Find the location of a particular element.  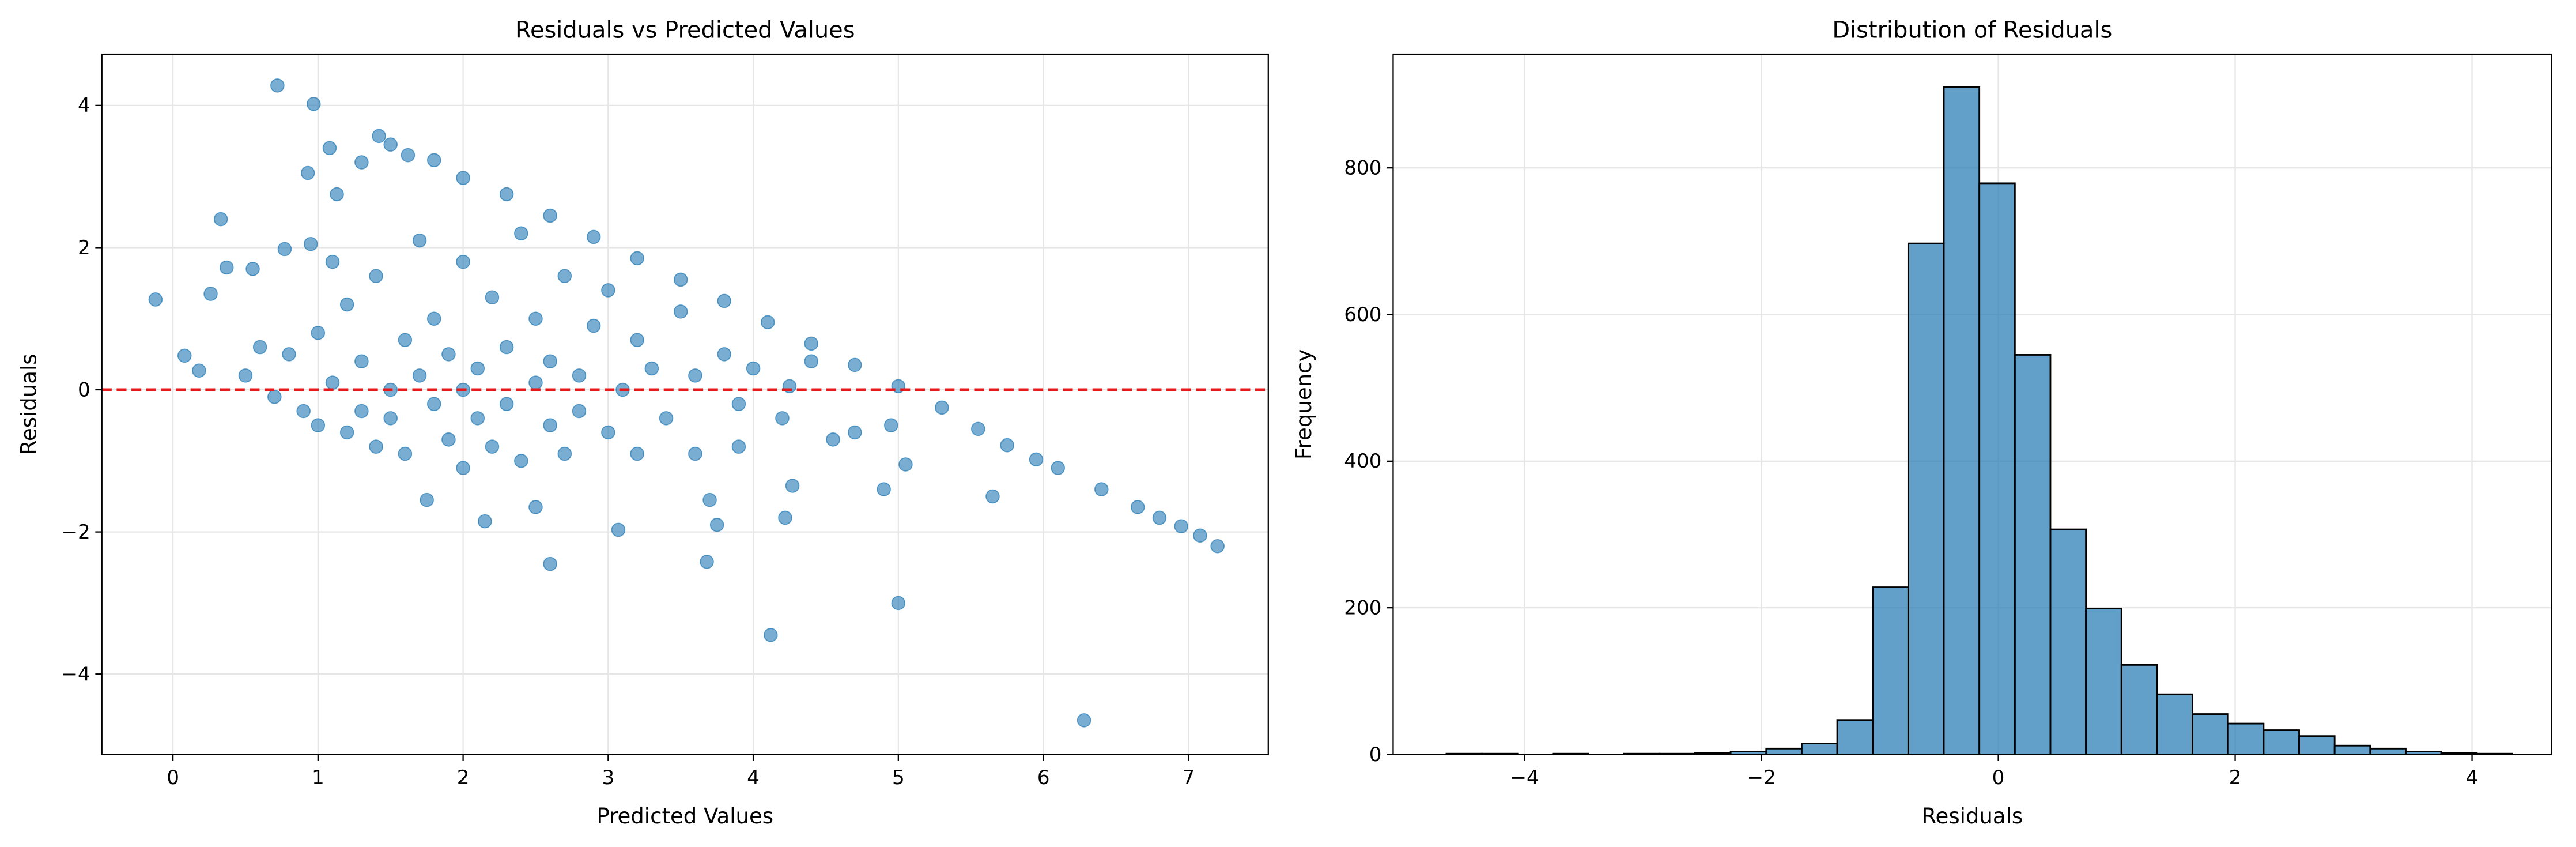

x-tick-label: −4 is located at coordinates (1524, 777).